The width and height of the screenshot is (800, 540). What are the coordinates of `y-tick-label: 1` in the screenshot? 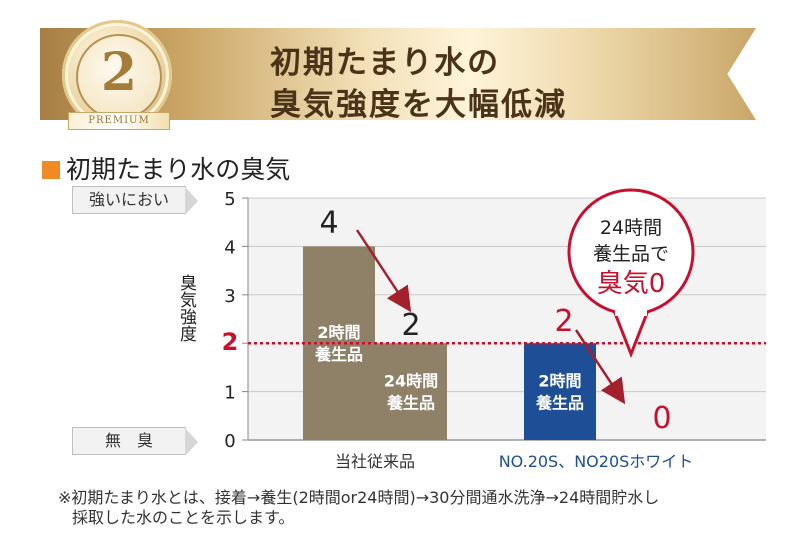 It's located at (229, 393).